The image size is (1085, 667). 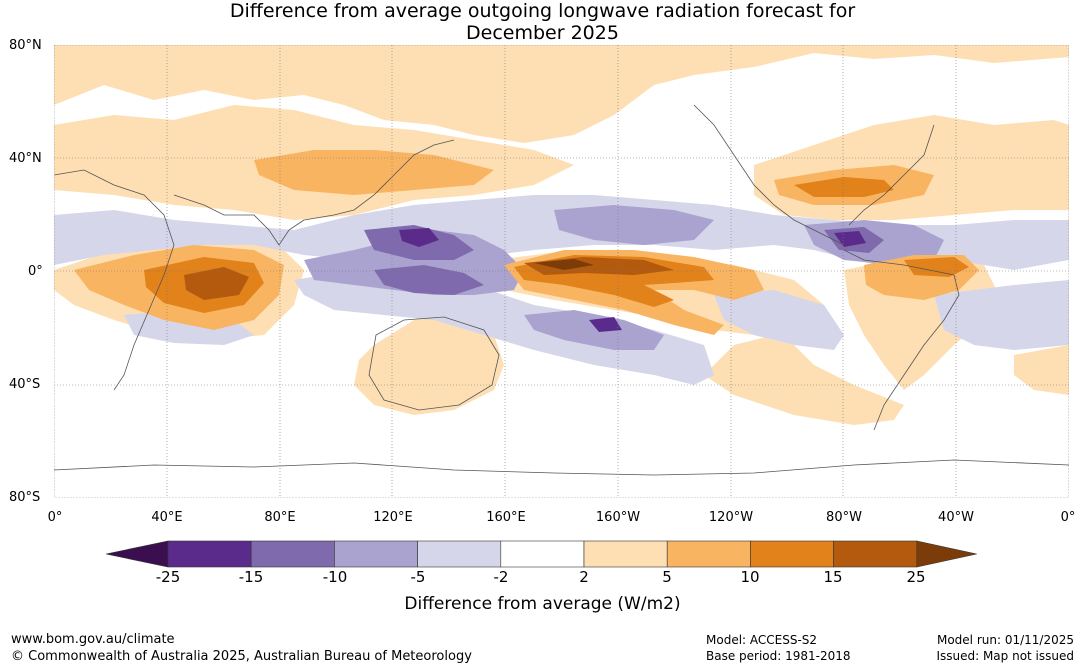 I want to click on lon-label-40e: 40°E, so click(x=167, y=517).